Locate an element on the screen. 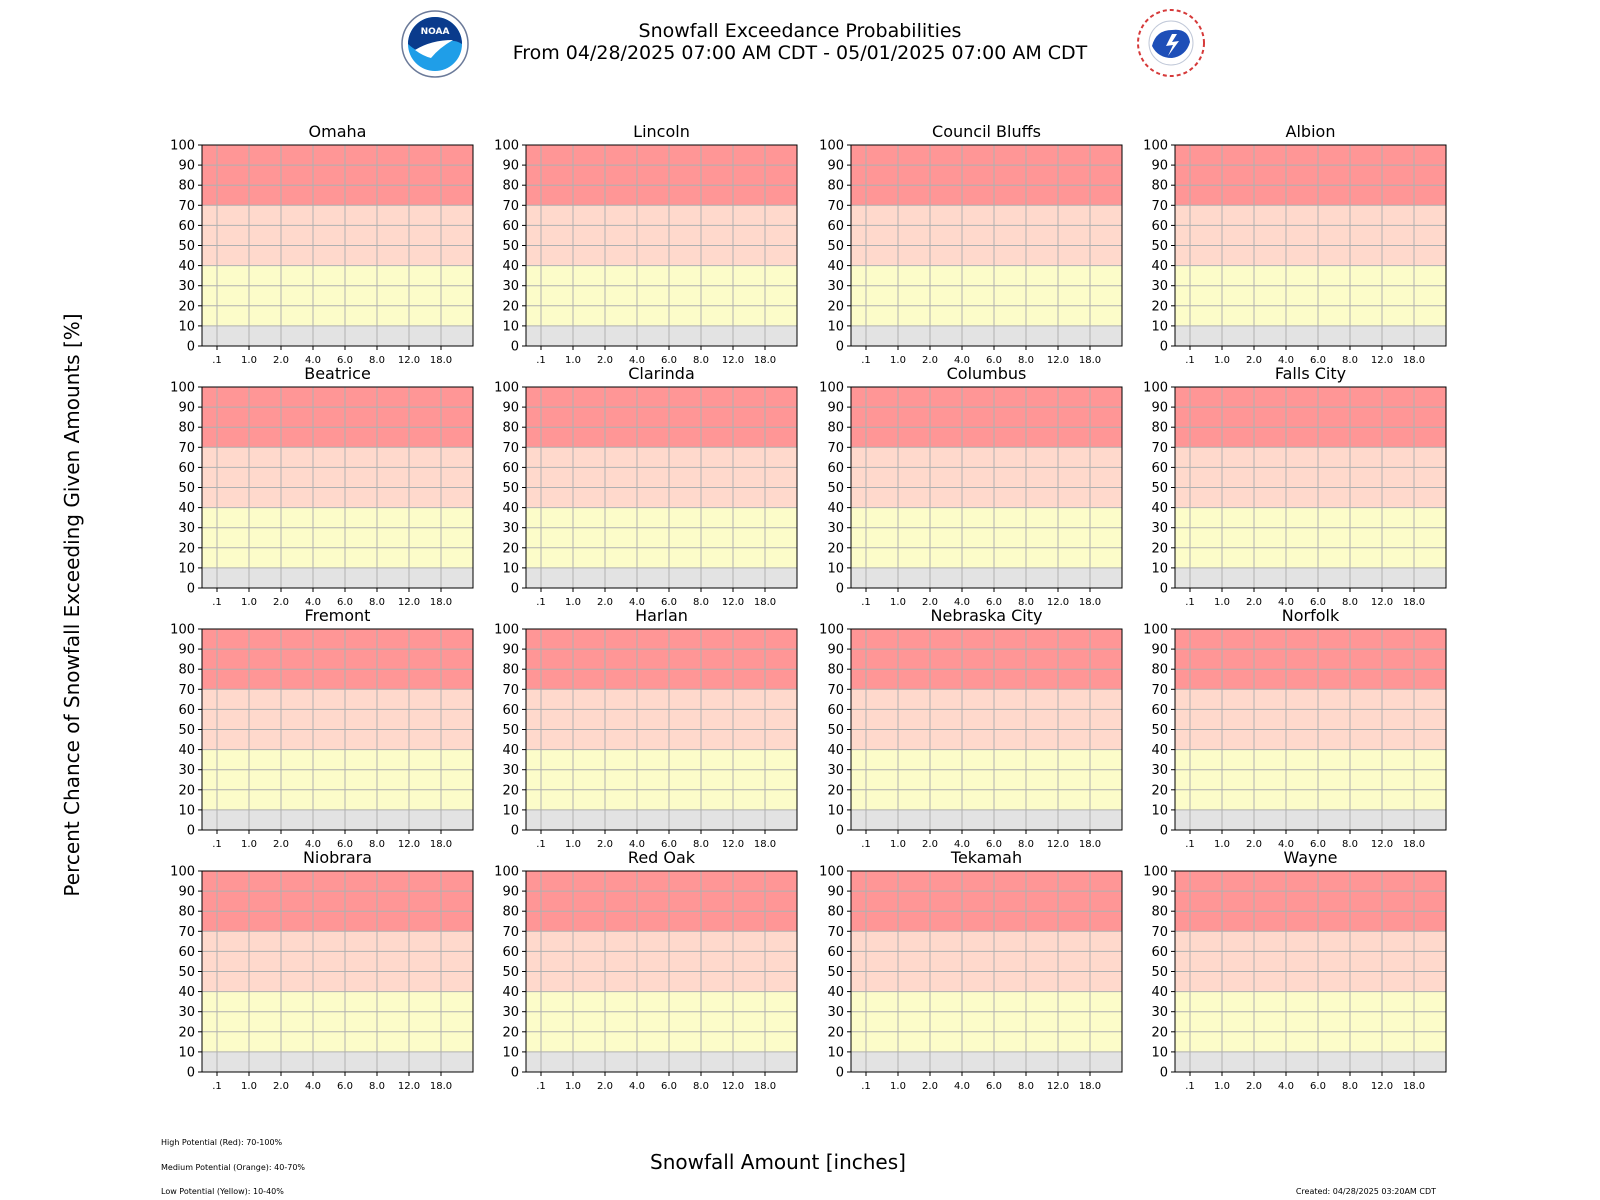  y-tick-label: 30 is located at coordinates (510, 286).